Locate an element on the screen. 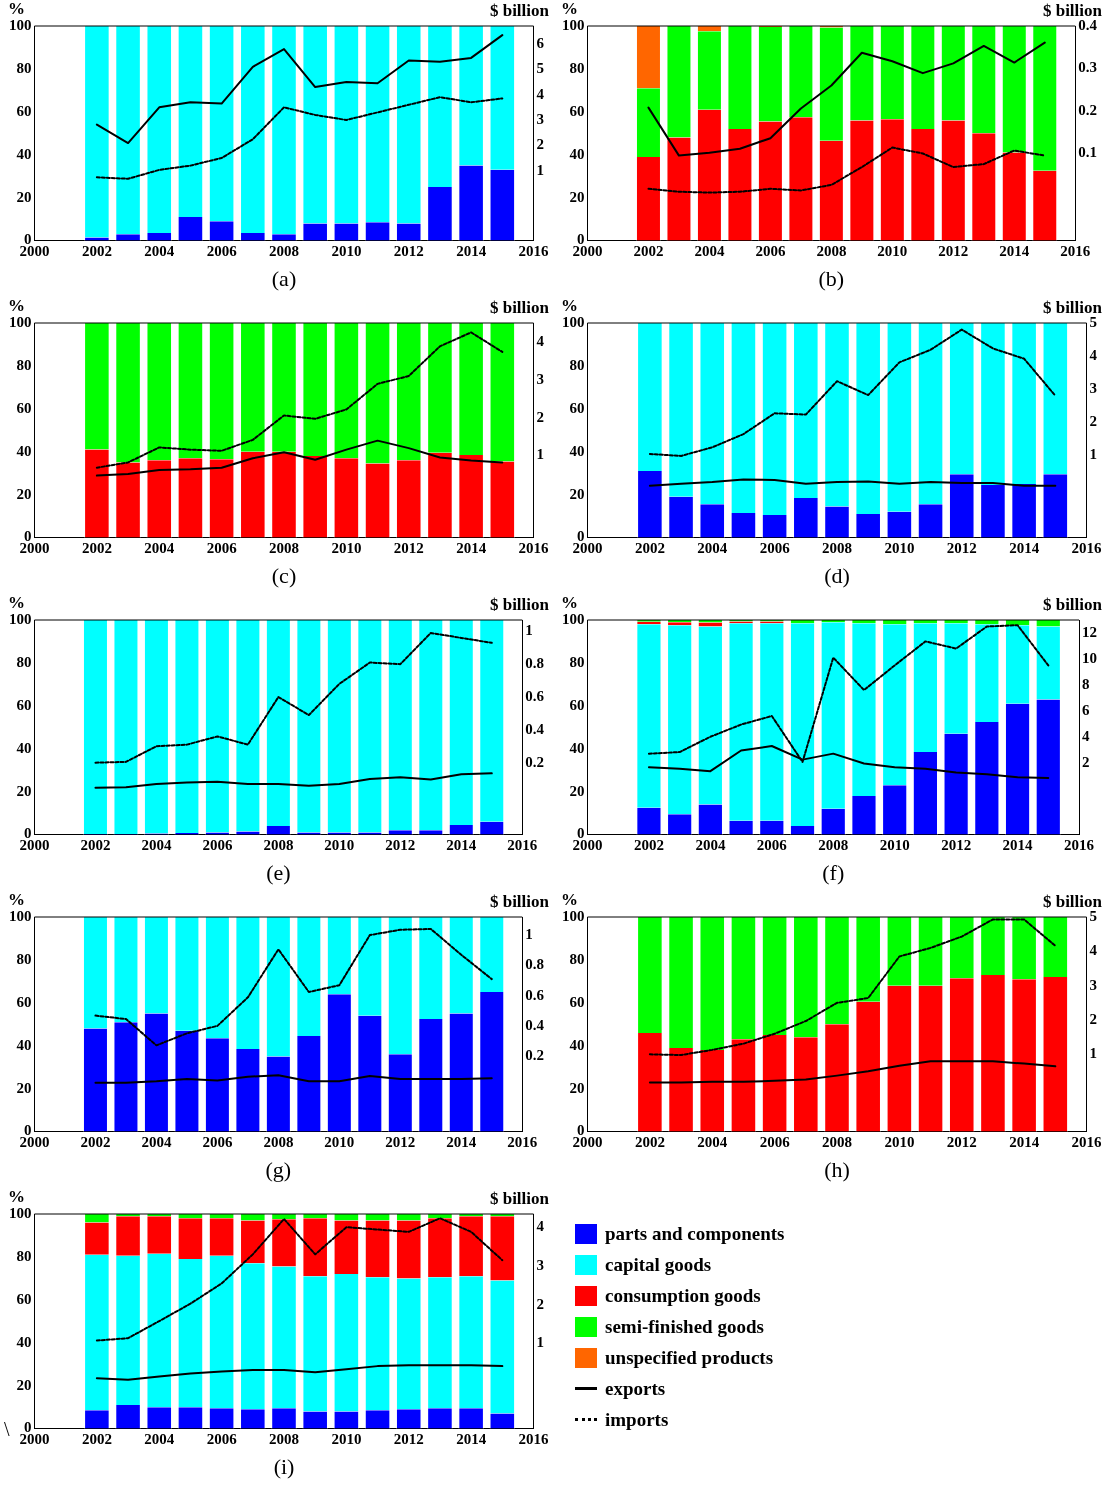 This screenshot has height=1498, width=1107. x-axis-title: (b) is located at coordinates (831, 278).